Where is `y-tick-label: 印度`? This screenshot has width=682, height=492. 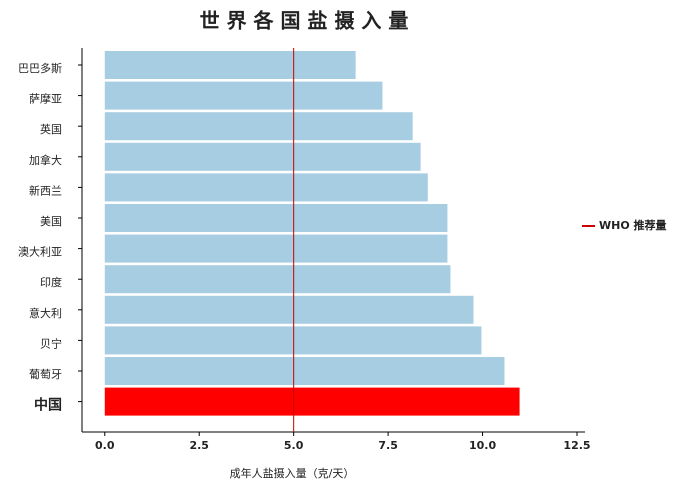 y-tick-label: 印度 is located at coordinates (51, 282).